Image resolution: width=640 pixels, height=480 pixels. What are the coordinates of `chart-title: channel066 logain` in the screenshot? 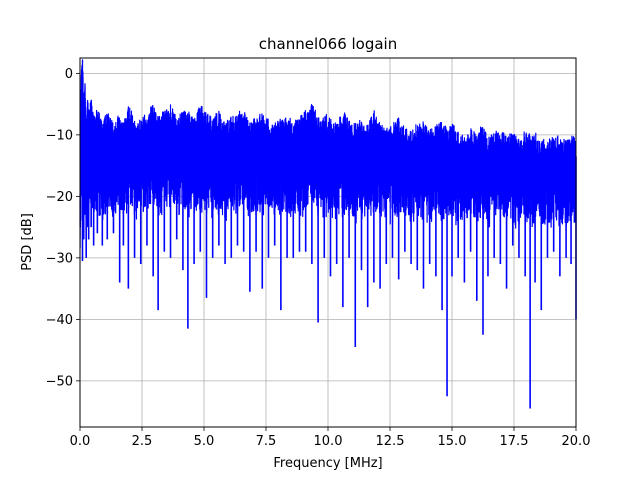 It's located at (328, 44).